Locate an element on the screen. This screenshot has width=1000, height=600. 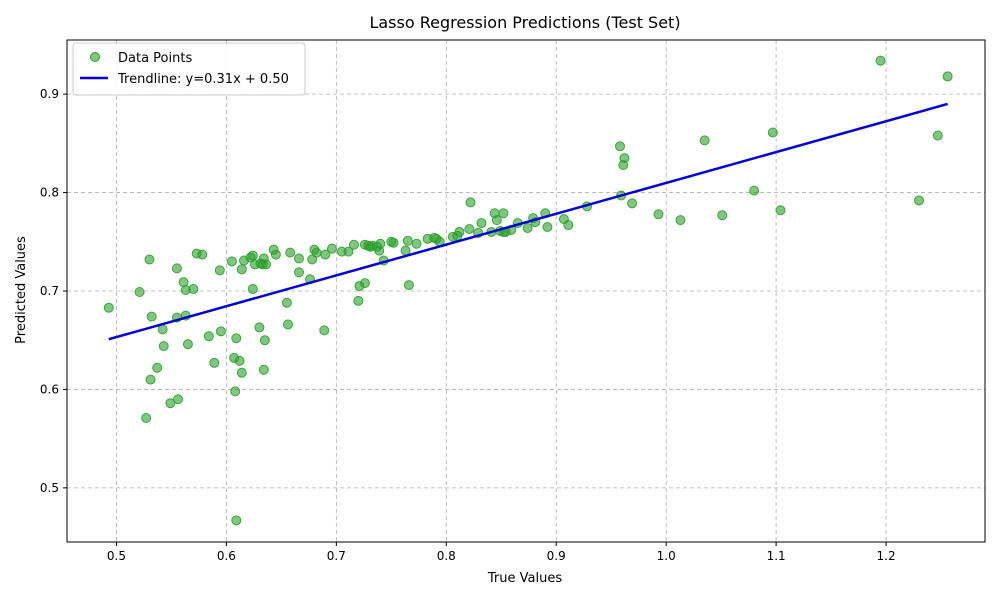
legend-label-data-points: Data Points is located at coordinates (155, 58).